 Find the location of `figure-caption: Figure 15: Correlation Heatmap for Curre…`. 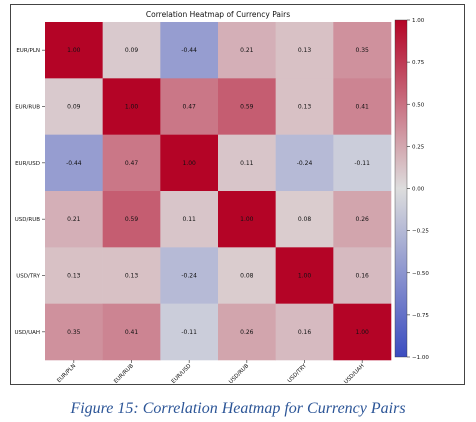

figure-caption: Figure 15: Correlation Heatmap for Curre… is located at coordinates (238, 408).